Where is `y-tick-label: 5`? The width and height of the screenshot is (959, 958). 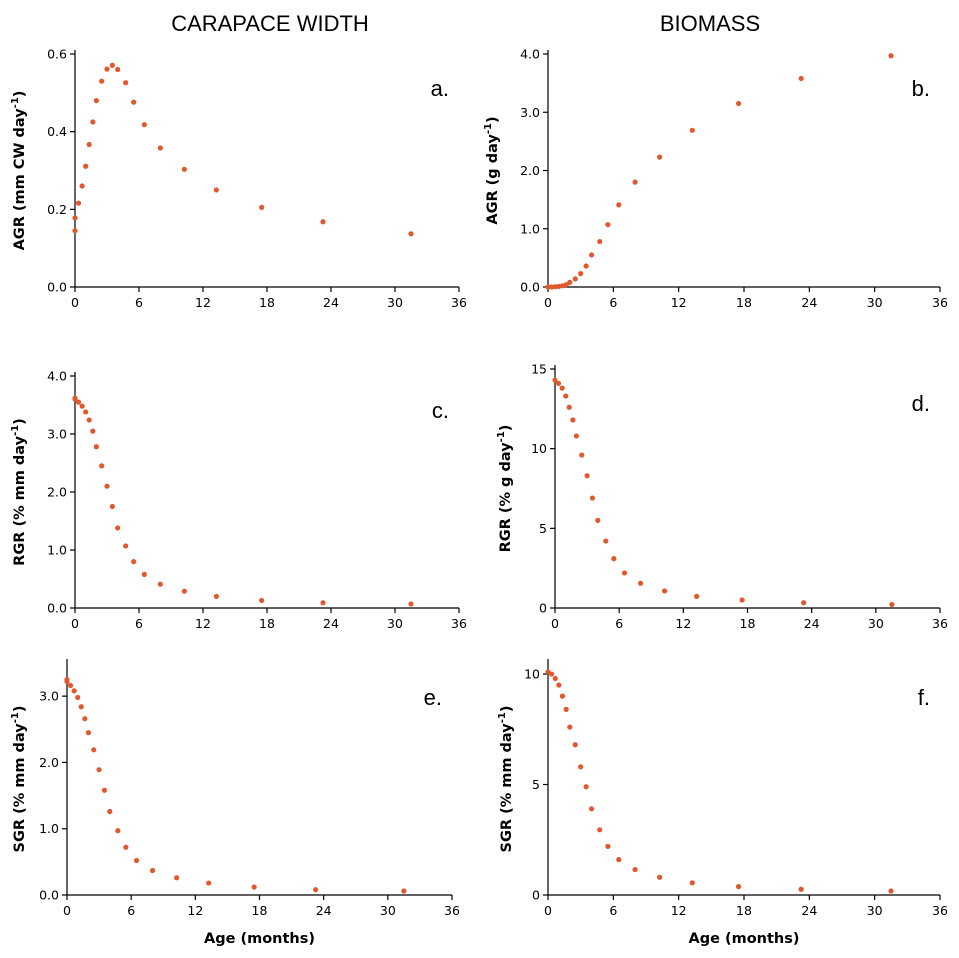
y-tick-label: 5 is located at coordinates (536, 784).